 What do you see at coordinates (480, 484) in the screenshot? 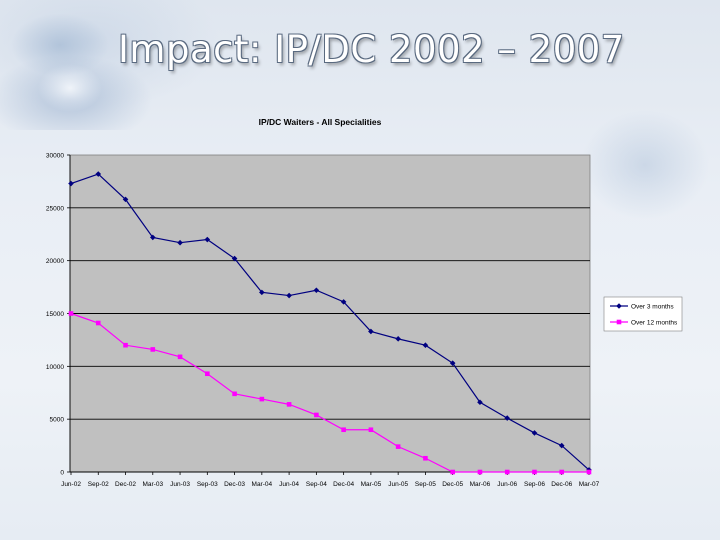
I see `x-tick-label: Mar-06` at bounding box center [480, 484].